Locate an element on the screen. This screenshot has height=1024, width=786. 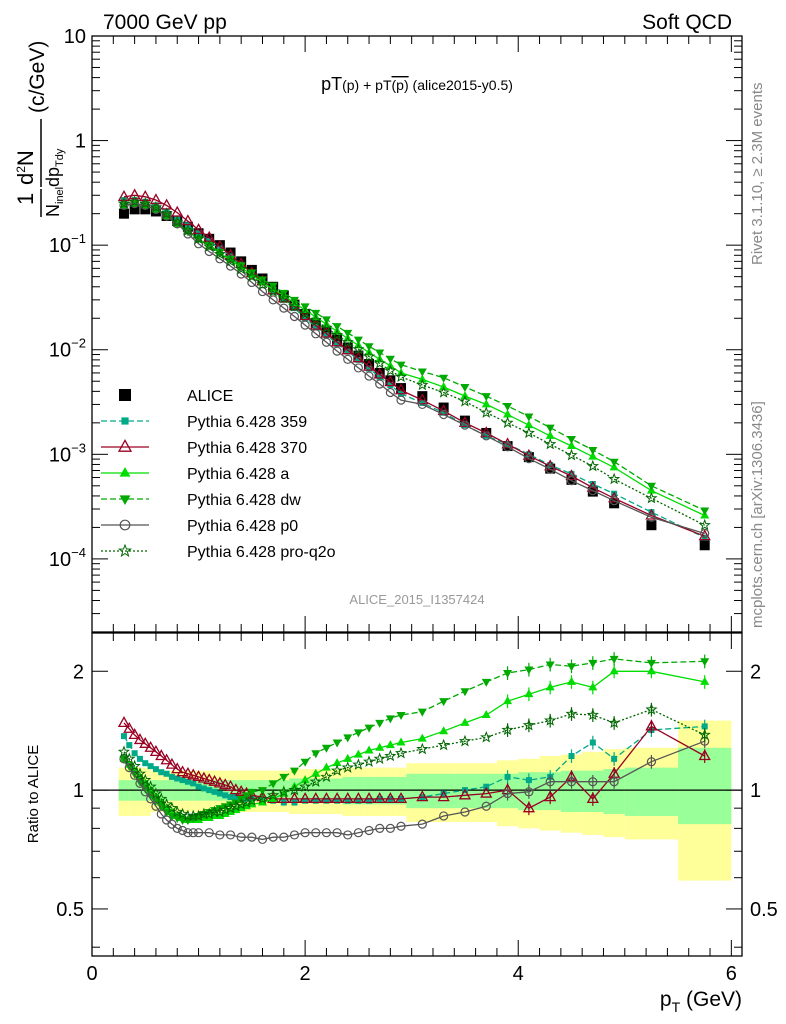
ratio-y-tick-label-right: 2 is located at coordinates (755, 672).